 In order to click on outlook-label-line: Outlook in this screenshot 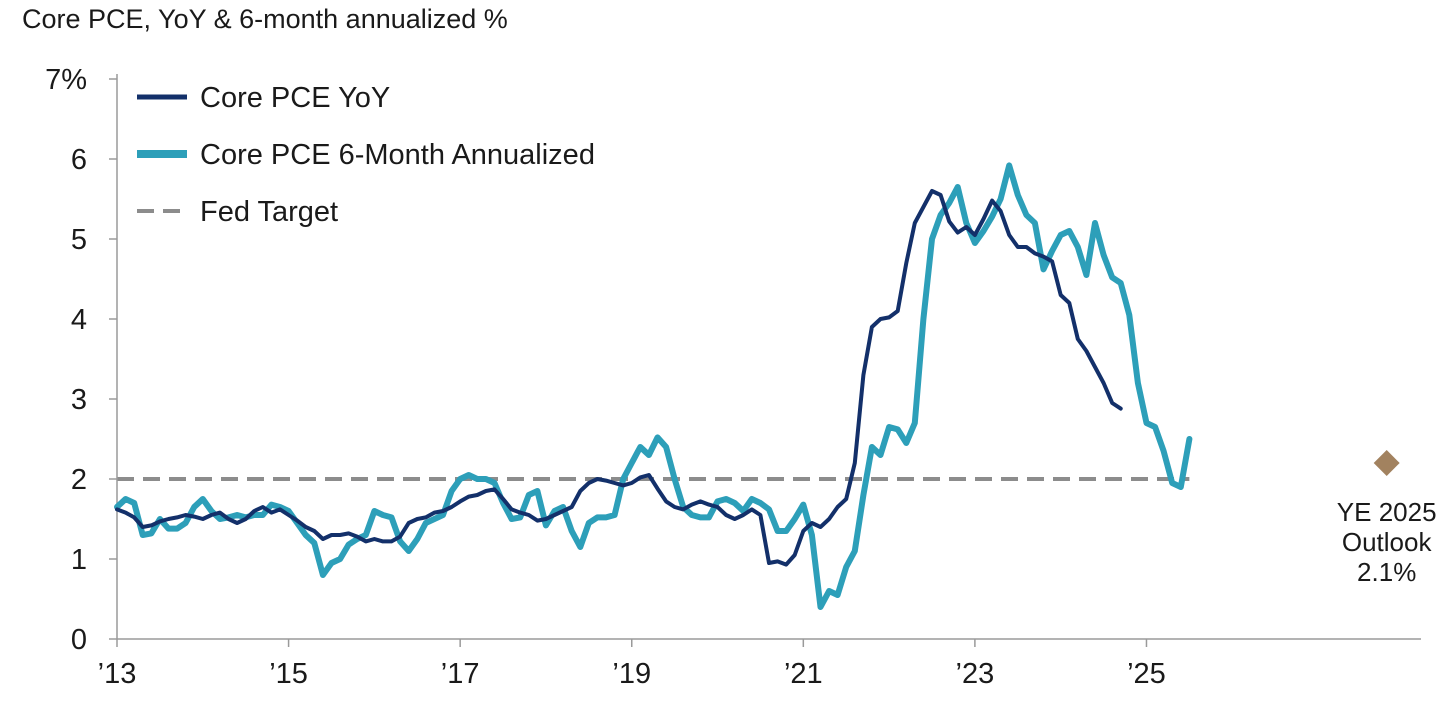, I will do `click(1387, 542)`.